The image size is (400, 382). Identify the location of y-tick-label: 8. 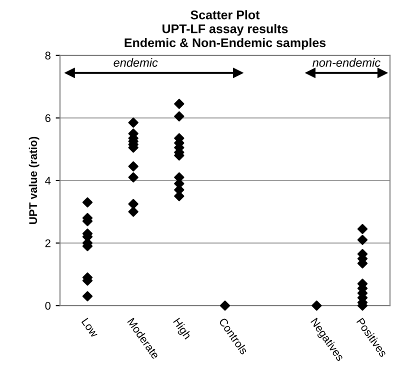
(47, 56).